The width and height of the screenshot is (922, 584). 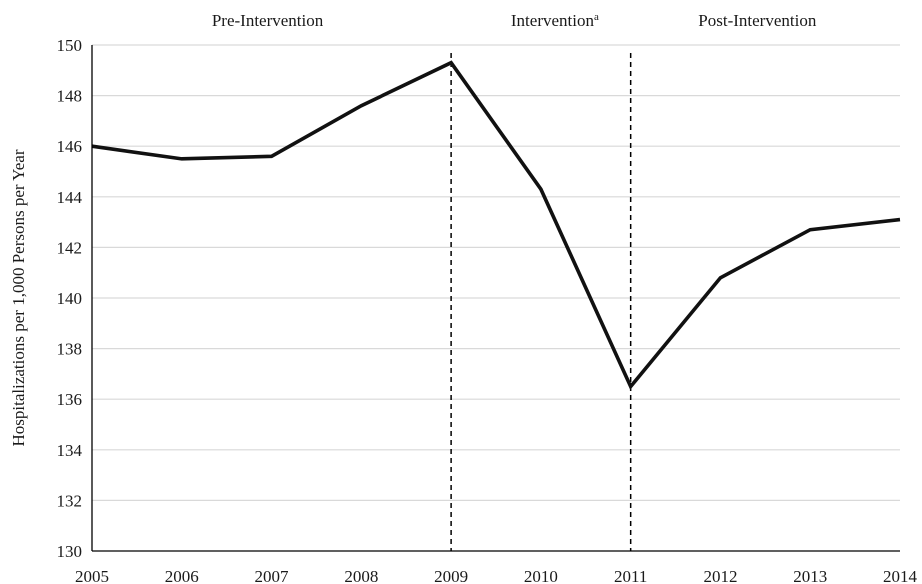 I want to click on y-tick-label: 138, so click(x=70, y=349).